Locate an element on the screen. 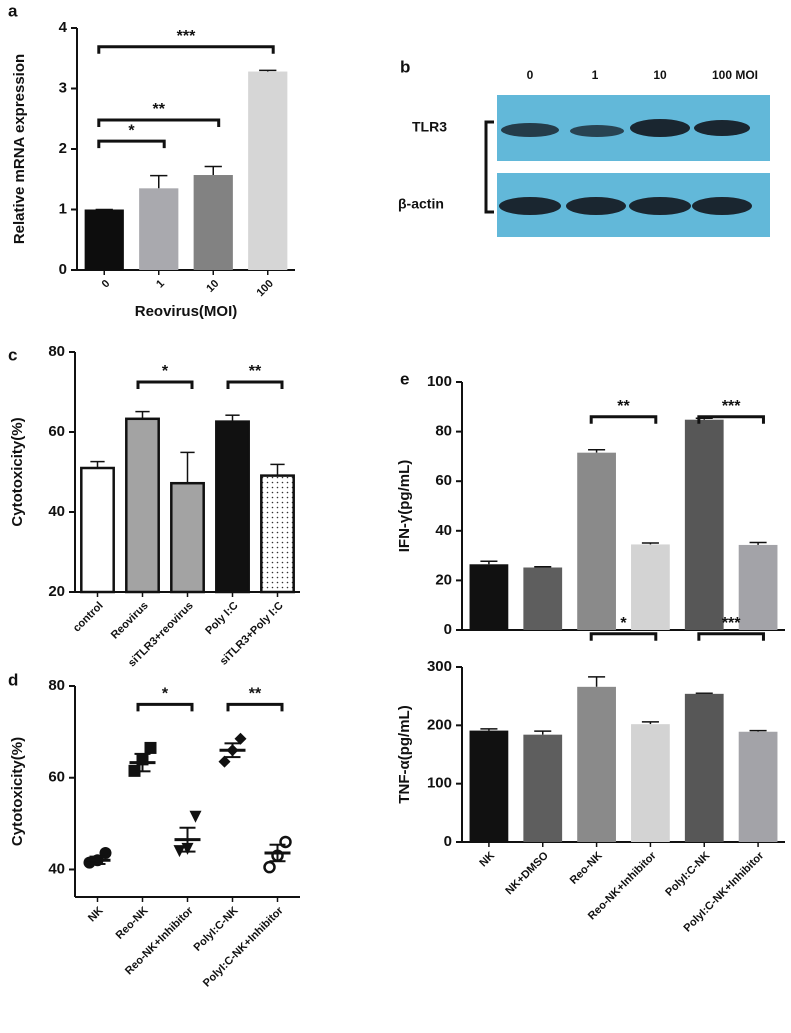  lane-label: 100 MOI is located at coordinates (735, 75).